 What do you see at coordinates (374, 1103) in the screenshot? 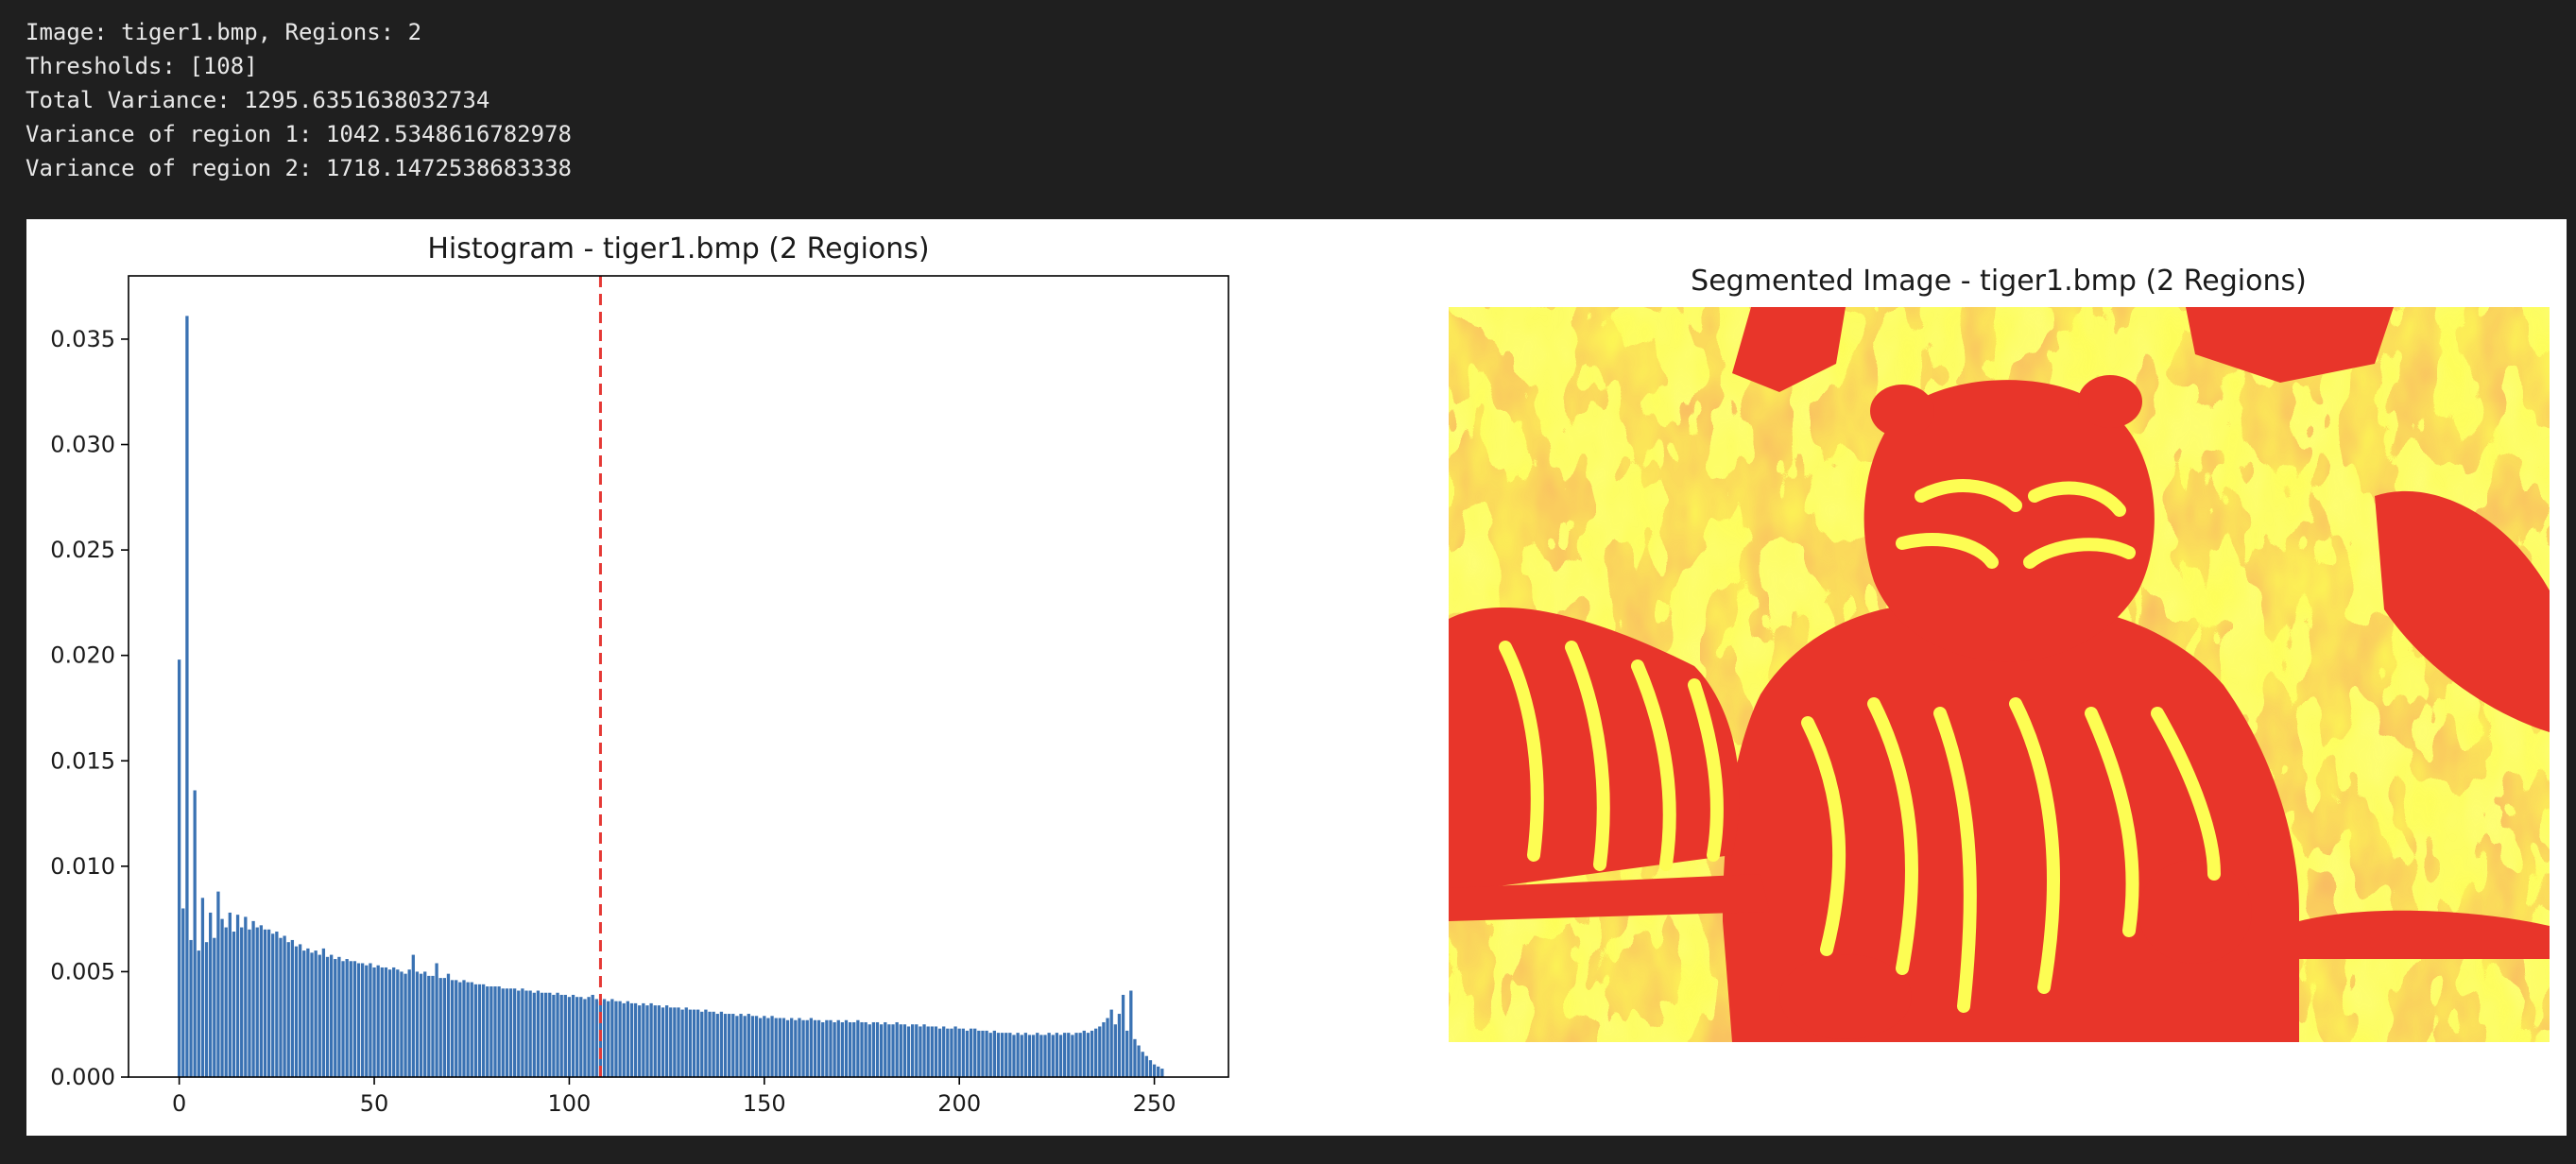
I see `x-tick-label: 50` at bounding box center [374, 1103].